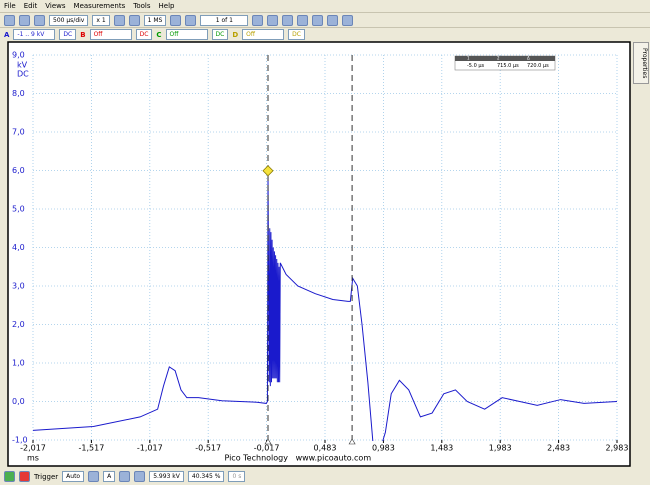 This screenshot has height=485, width=650. What do you see at coordinates (528, 58) in the screenshot?
I see `ruler-header: Δ` at bounding box center [528, 58].